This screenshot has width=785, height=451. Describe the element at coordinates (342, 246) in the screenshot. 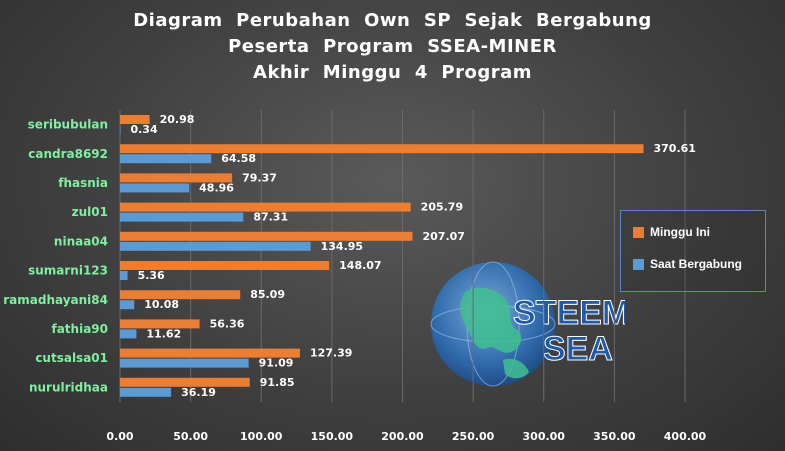

I see `value-label-ninaa04-series-1: 134.95` at that location.